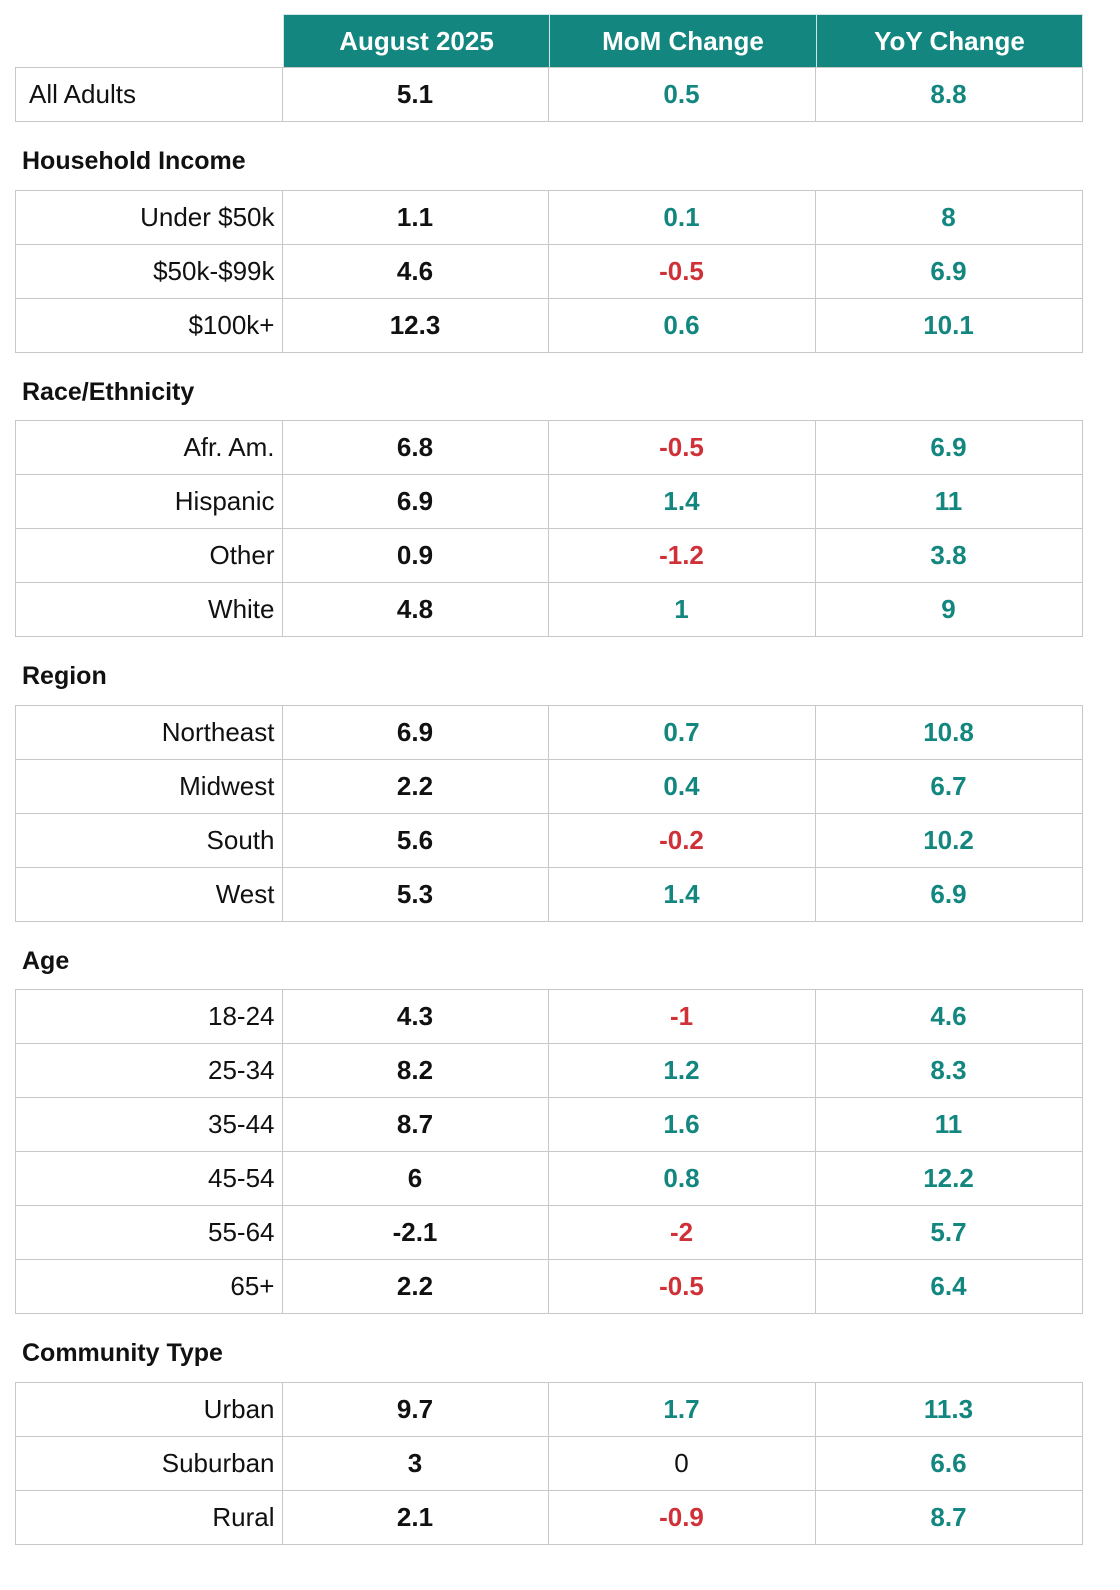 The height and width of the screenshot is (1590, 1120). Describe the element at coordinates (149, 1463) in the screenshot. I see `row-label: Suburban` at that location.